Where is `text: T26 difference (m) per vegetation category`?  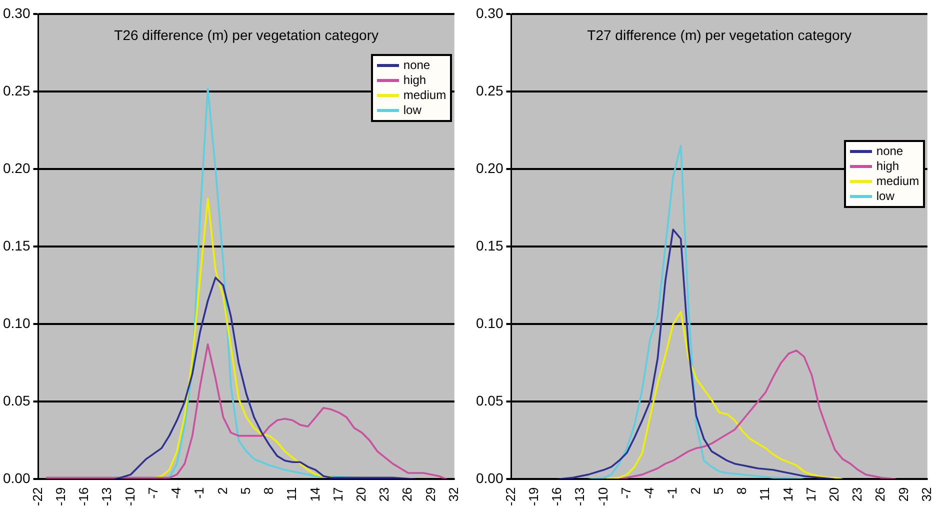
text: T26 difference (m) per vegetation category is located at coordinates (246, 34).